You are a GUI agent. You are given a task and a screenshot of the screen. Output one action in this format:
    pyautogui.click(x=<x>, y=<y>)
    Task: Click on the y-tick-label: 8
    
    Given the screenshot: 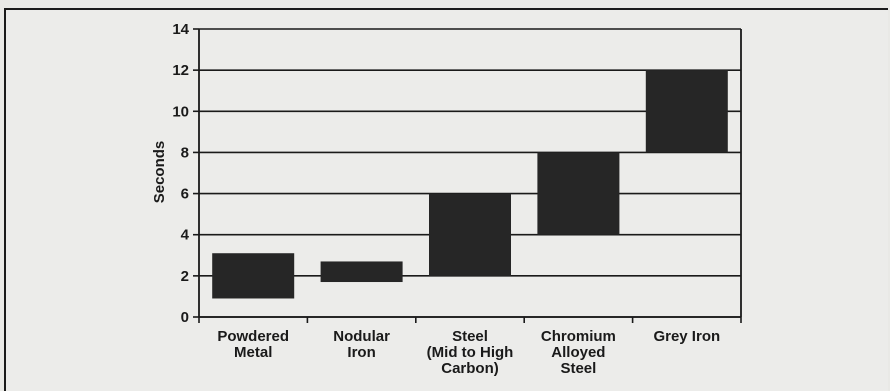 What is the action you would take?
    pyautogui.click(x=185, y=152)
    